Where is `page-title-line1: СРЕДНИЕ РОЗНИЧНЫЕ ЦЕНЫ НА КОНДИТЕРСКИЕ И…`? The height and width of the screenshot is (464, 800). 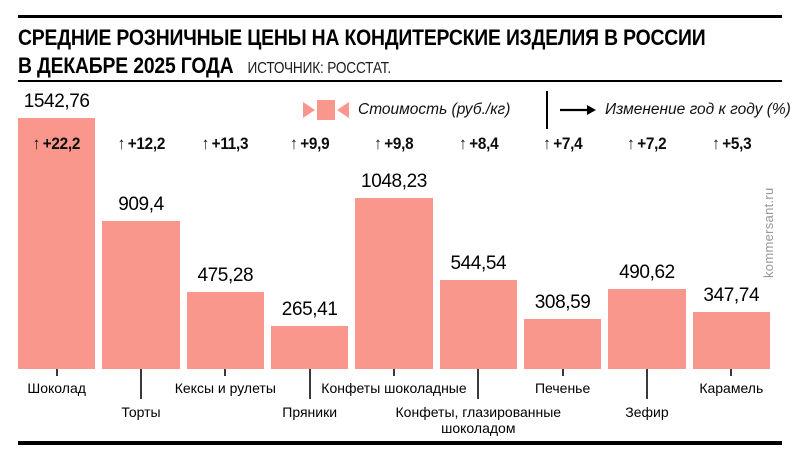 page-title-line1: СРЕДНИЕ РОЗНИЧНЫЕ ЦЕНЫ НА КОНДИТЕРСКИЕ И… is located at coordinates (362, 37).